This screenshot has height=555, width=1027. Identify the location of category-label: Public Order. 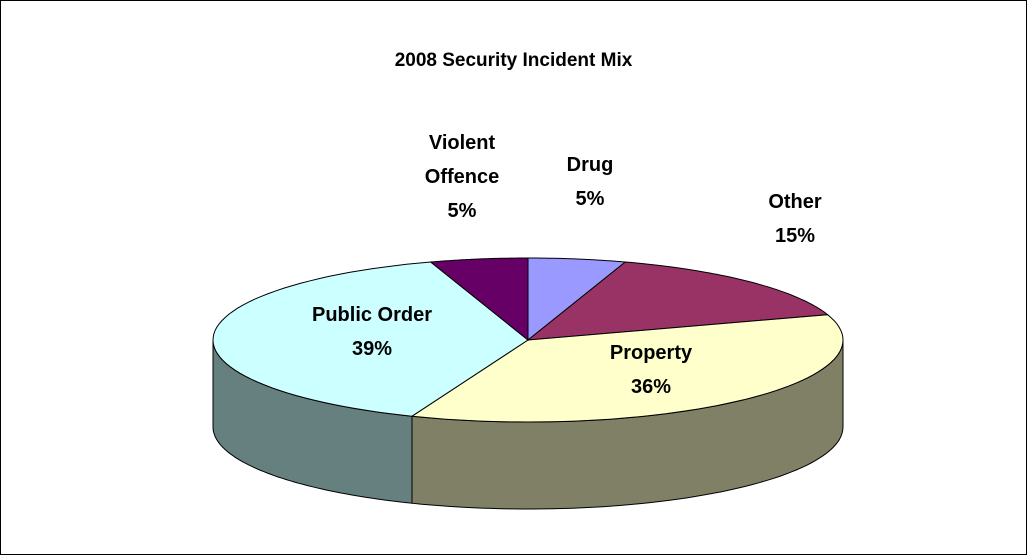
(372, 315).